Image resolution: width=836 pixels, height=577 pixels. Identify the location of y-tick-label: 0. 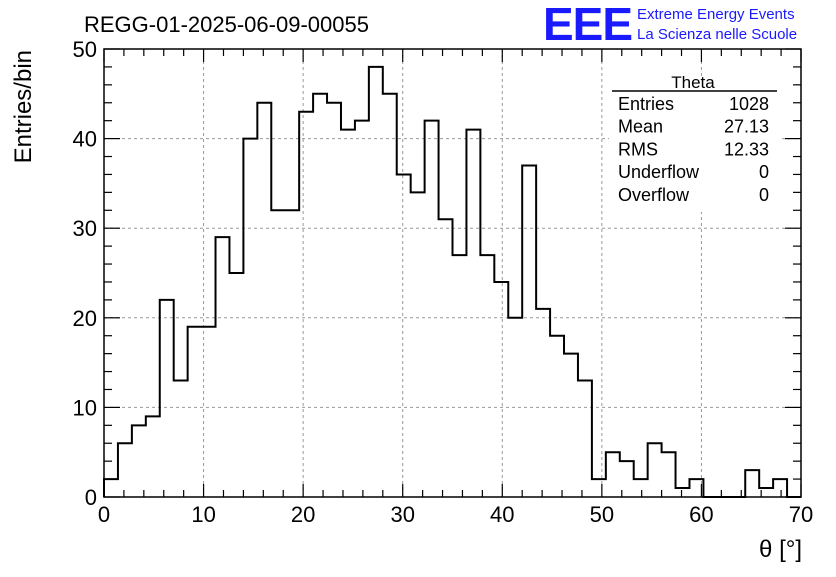
(91, 497).